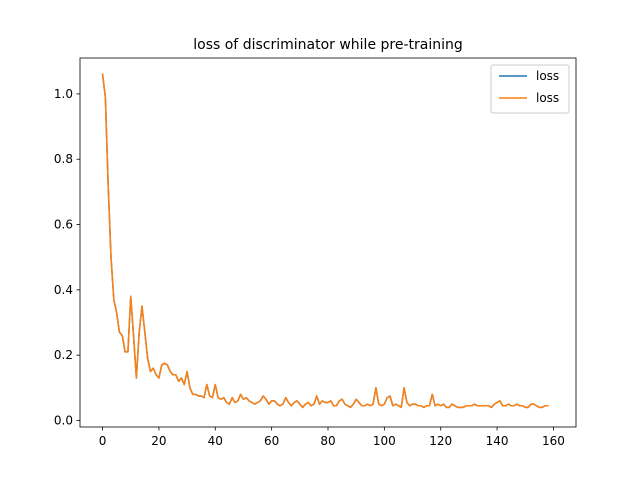 The height and width of the screenshot is (480, 640). What do you see at coordinates (553, 441) in the screenshot?
I see `x-tick-label-8: 160` at bounding box center [553, 441].